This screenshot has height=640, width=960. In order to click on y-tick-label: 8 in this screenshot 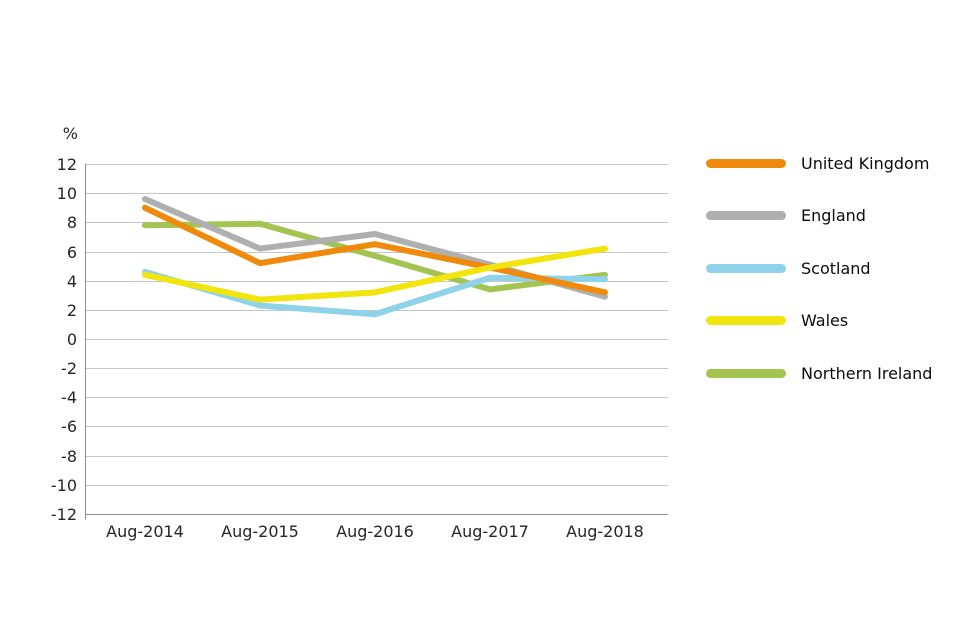, I will do `click(72, 222)`.